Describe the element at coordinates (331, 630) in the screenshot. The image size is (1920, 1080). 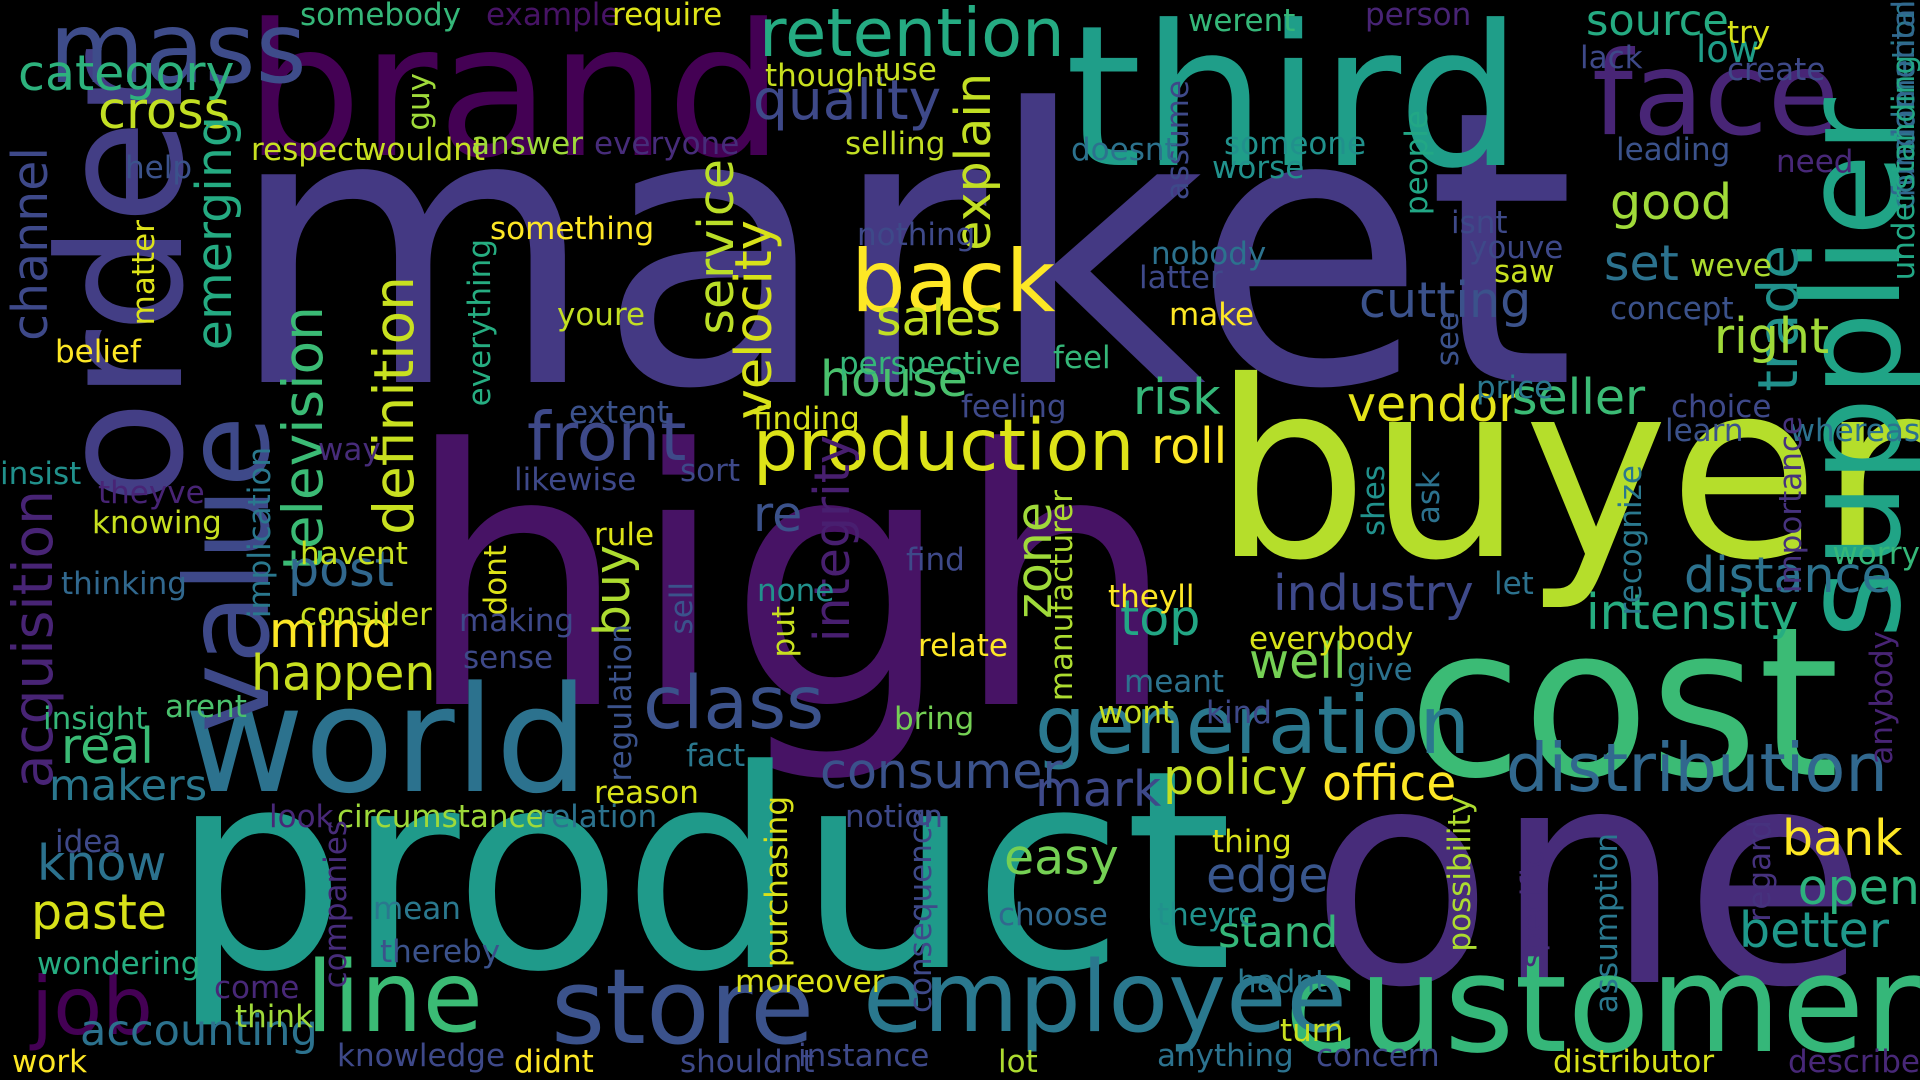
I see `word-mind: mind` at that location.